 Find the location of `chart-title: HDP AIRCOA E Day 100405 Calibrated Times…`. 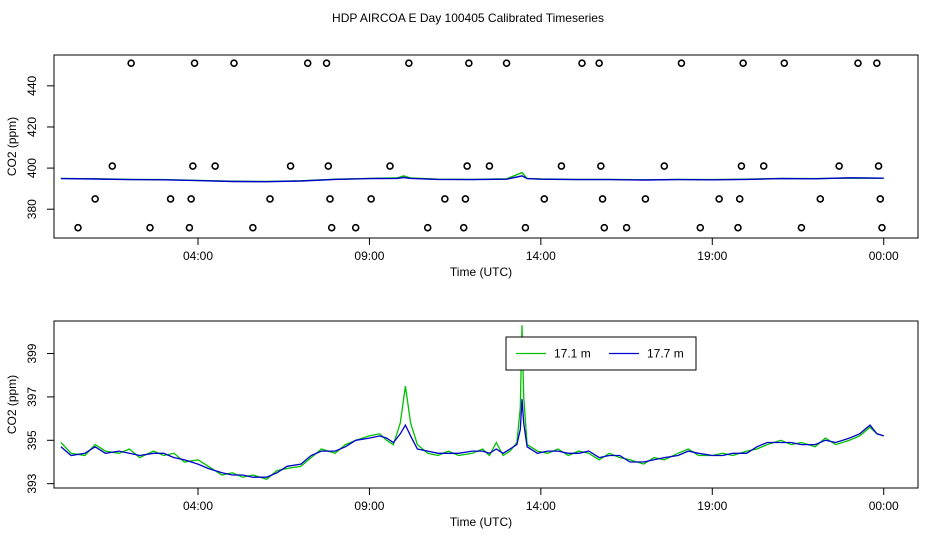

chart-title: HDP AIRCOA E Day 100405 Calibrated Times… is located at coordinates (468, 18).